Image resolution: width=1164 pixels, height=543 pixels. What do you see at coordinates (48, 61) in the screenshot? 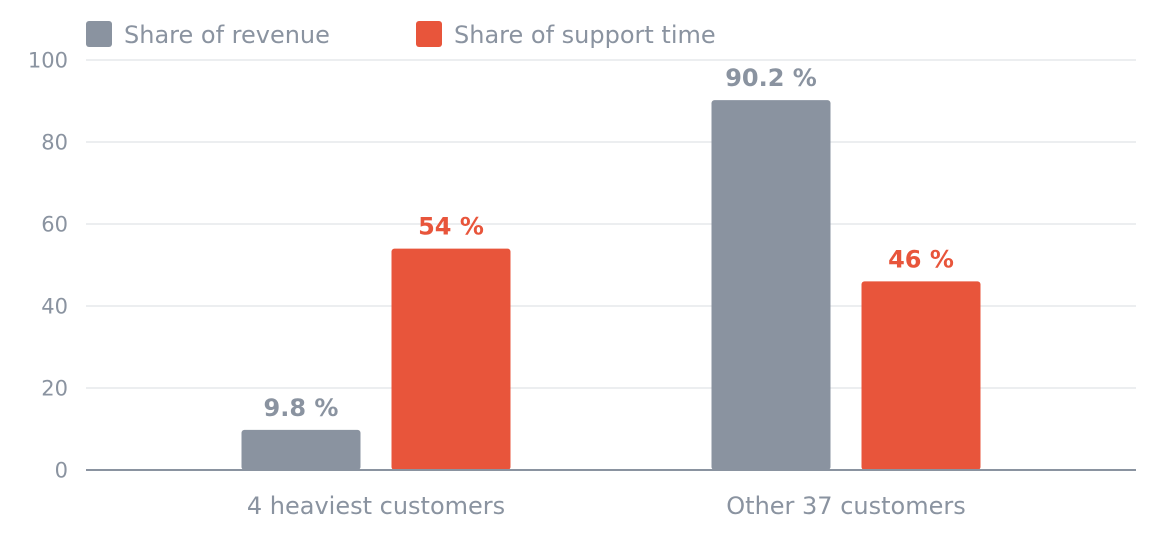
I see `y-tick-label: 100` at bounding box center [48, 61].